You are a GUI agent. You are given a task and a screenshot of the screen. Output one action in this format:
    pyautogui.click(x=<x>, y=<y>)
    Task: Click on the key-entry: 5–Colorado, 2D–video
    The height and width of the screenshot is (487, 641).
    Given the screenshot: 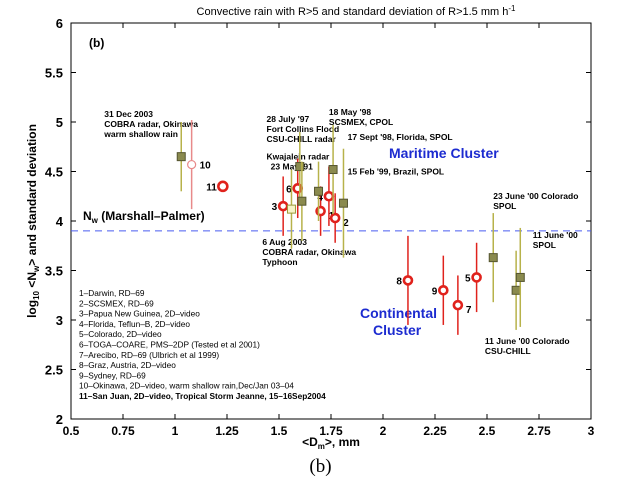 What is the action you would take?
    pyautogui.click(x=120, y=334)
    